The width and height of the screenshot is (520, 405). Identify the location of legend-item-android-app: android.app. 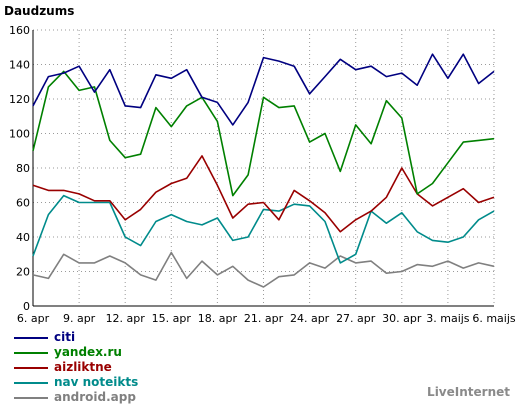
(110, 397).